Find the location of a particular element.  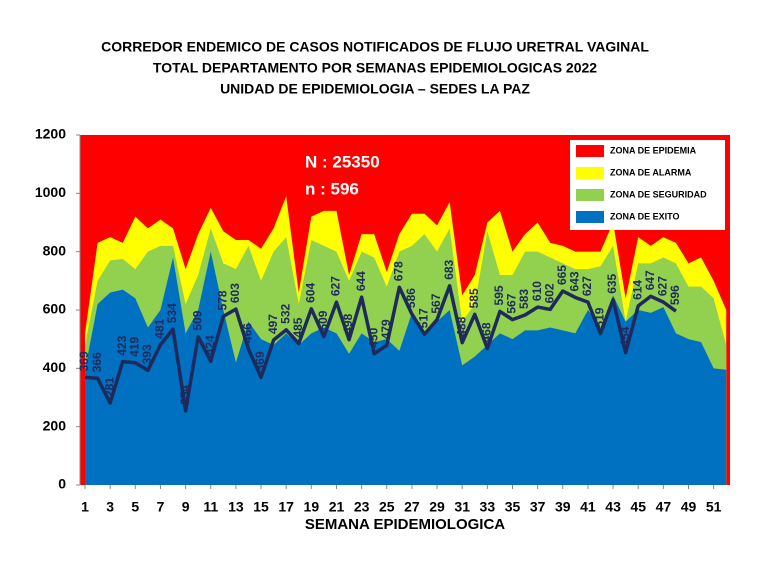

annotation: N : 25350 is located at coordinates (342, 161).